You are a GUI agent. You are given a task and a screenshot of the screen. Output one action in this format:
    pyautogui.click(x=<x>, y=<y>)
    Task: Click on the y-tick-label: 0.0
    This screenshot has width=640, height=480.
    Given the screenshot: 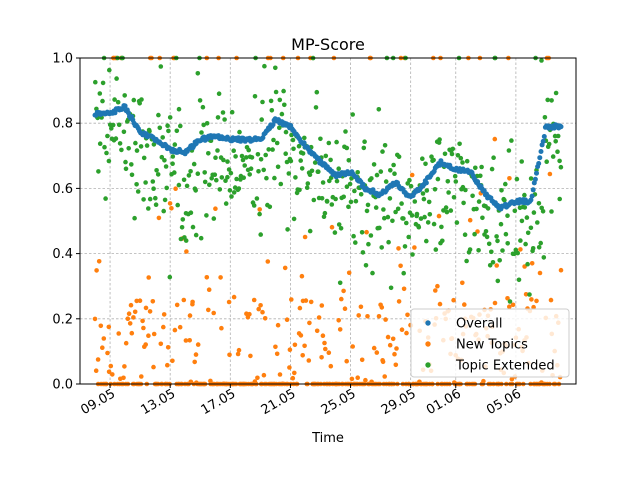 What is the action you would take?
    pyautogui.click(x=62, y=385)
    